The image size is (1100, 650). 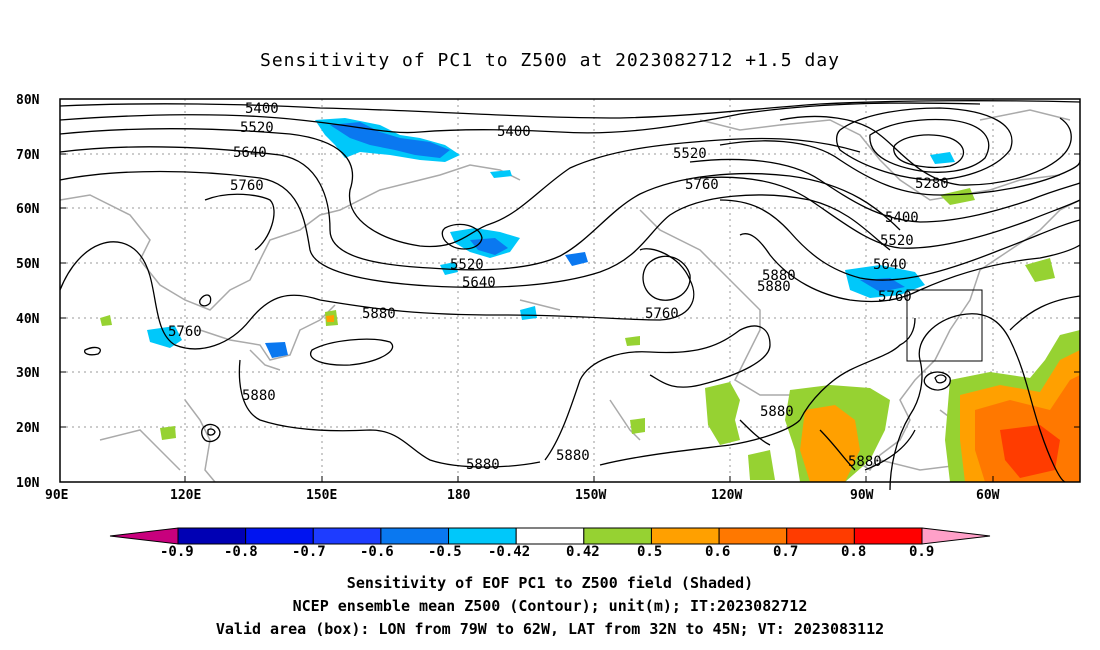 What do you see at coordinates (445, 552) in the screenshot?
I see `colorbar-tick: -0.5` at bounding box center [445, 552].